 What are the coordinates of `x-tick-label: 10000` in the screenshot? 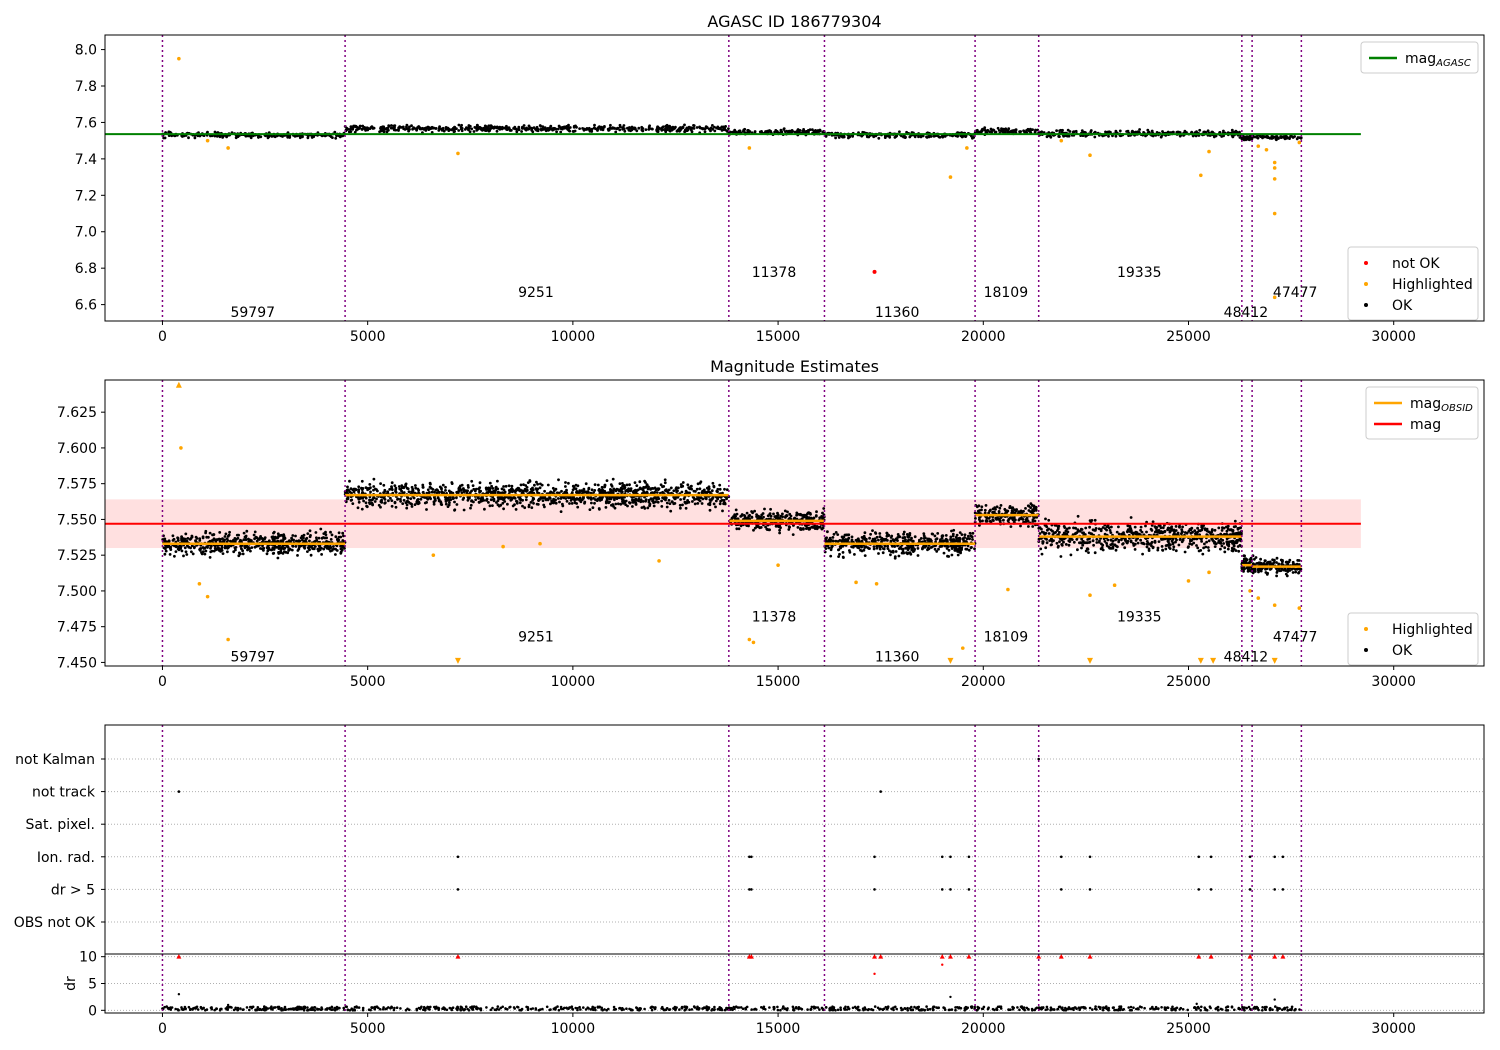 It's located at (573, 337).